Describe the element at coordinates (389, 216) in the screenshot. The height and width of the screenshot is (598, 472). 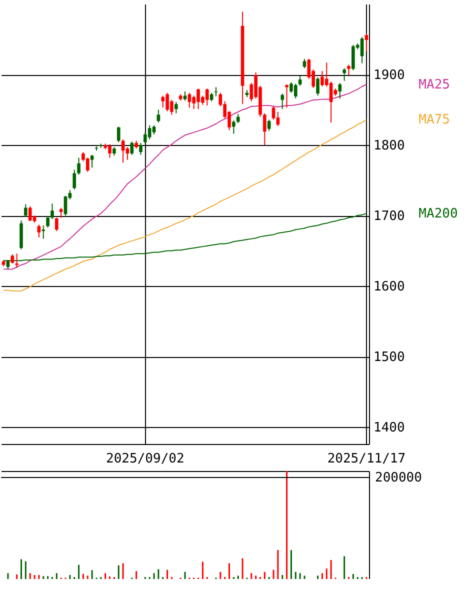
I see `y-tick-label: 1700` at that location.